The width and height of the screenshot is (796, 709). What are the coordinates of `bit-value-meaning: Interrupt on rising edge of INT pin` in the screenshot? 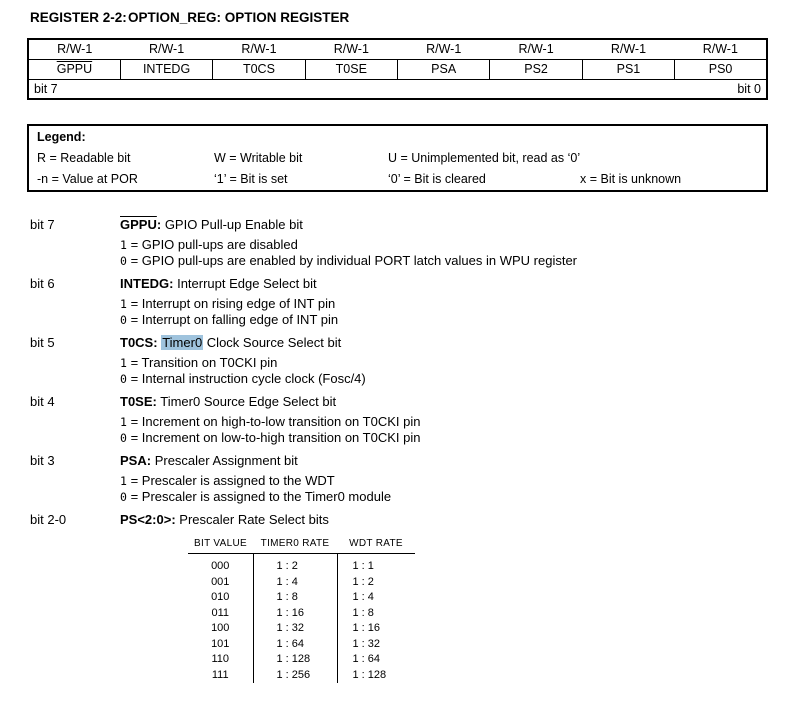 It's located at (238, 303).